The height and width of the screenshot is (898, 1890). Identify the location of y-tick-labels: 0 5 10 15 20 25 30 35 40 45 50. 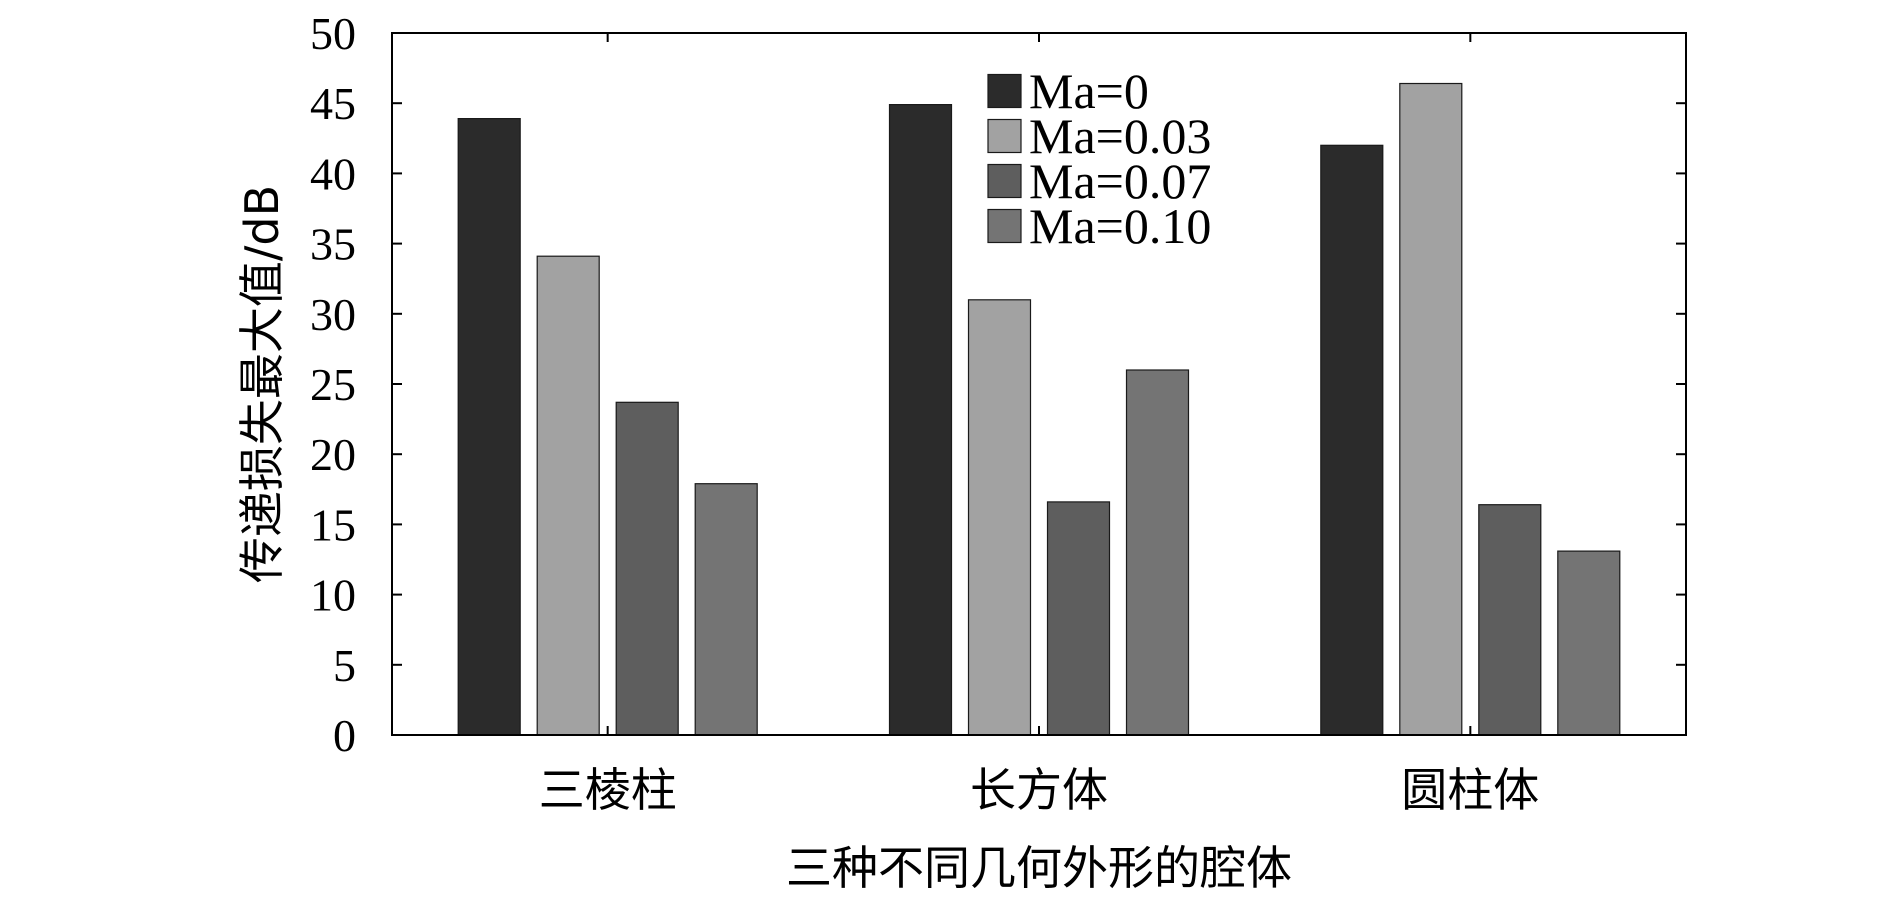
(333, 384).